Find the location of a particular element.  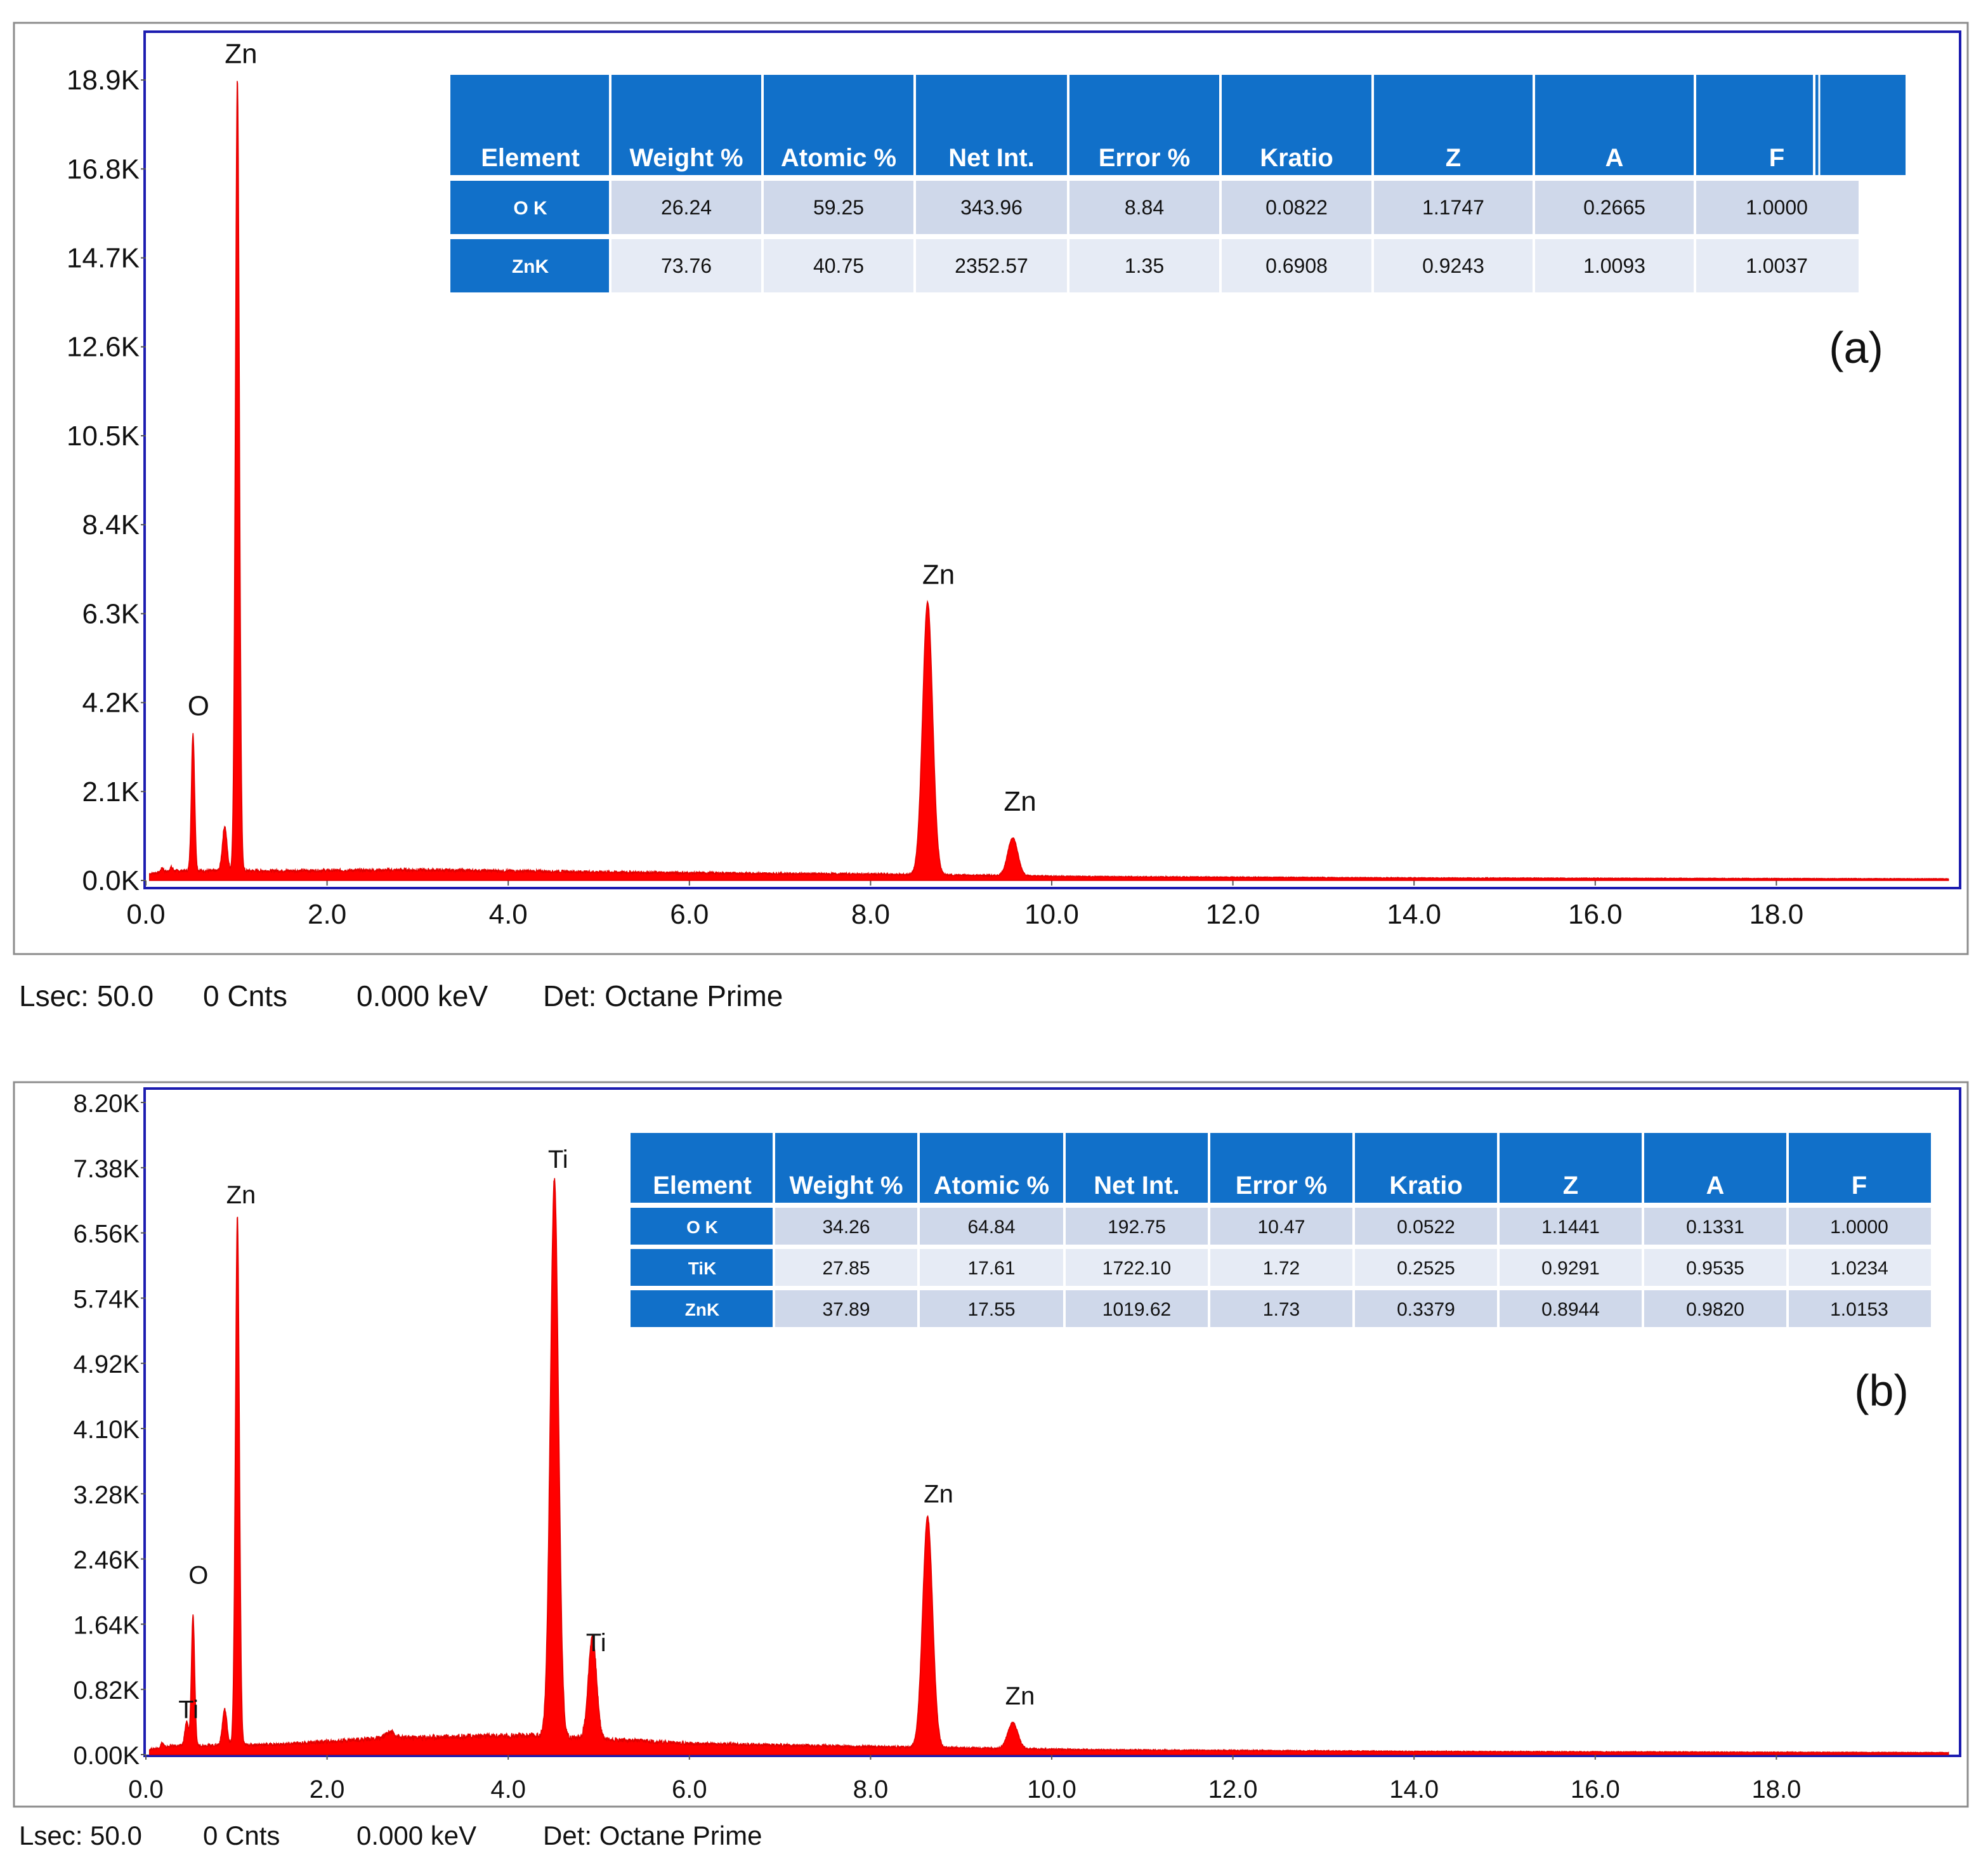

table-cell: 1.72 is located at coordinates (1281, 1268).